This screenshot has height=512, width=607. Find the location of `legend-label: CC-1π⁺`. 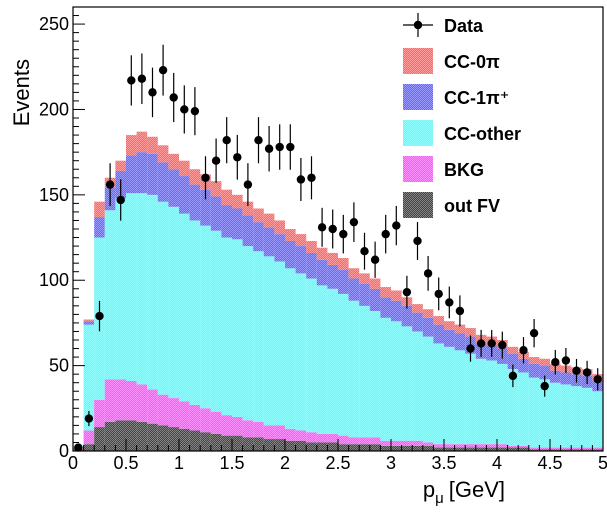

legend-label: CC-1π⁺ is located at coordinates (476, 98).